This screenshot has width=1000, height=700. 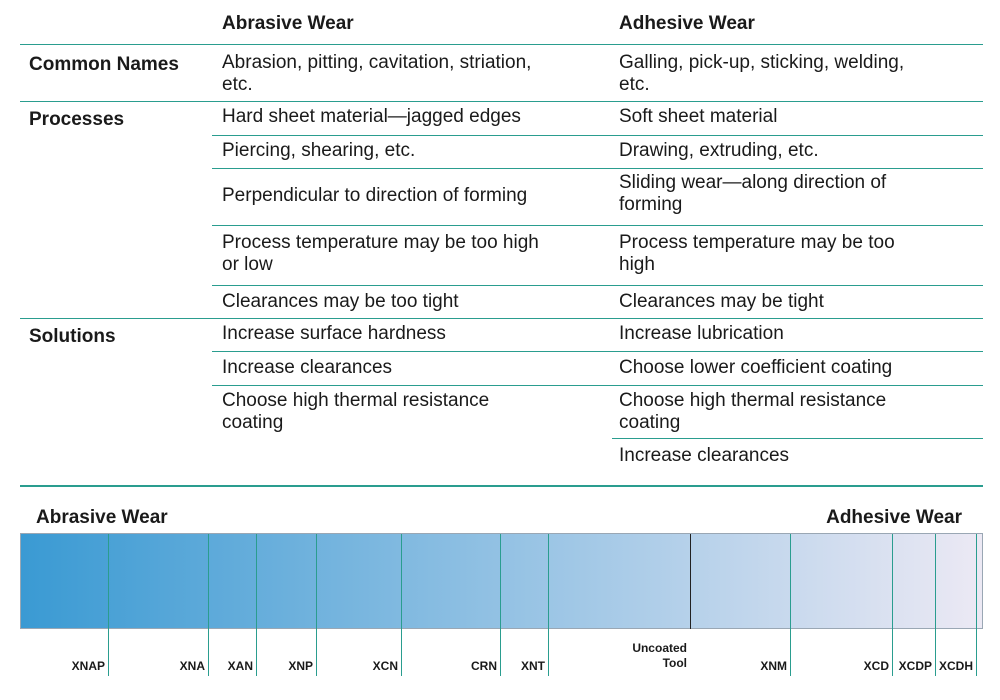 I want to click on marker-line-crn, so click(x=500, y=605).